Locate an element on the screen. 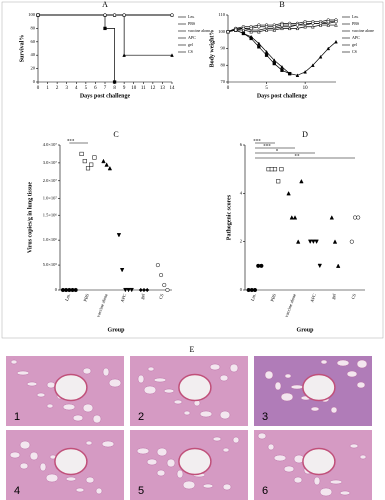  x-tick-label: 14 is located at coordinates (173, 88).